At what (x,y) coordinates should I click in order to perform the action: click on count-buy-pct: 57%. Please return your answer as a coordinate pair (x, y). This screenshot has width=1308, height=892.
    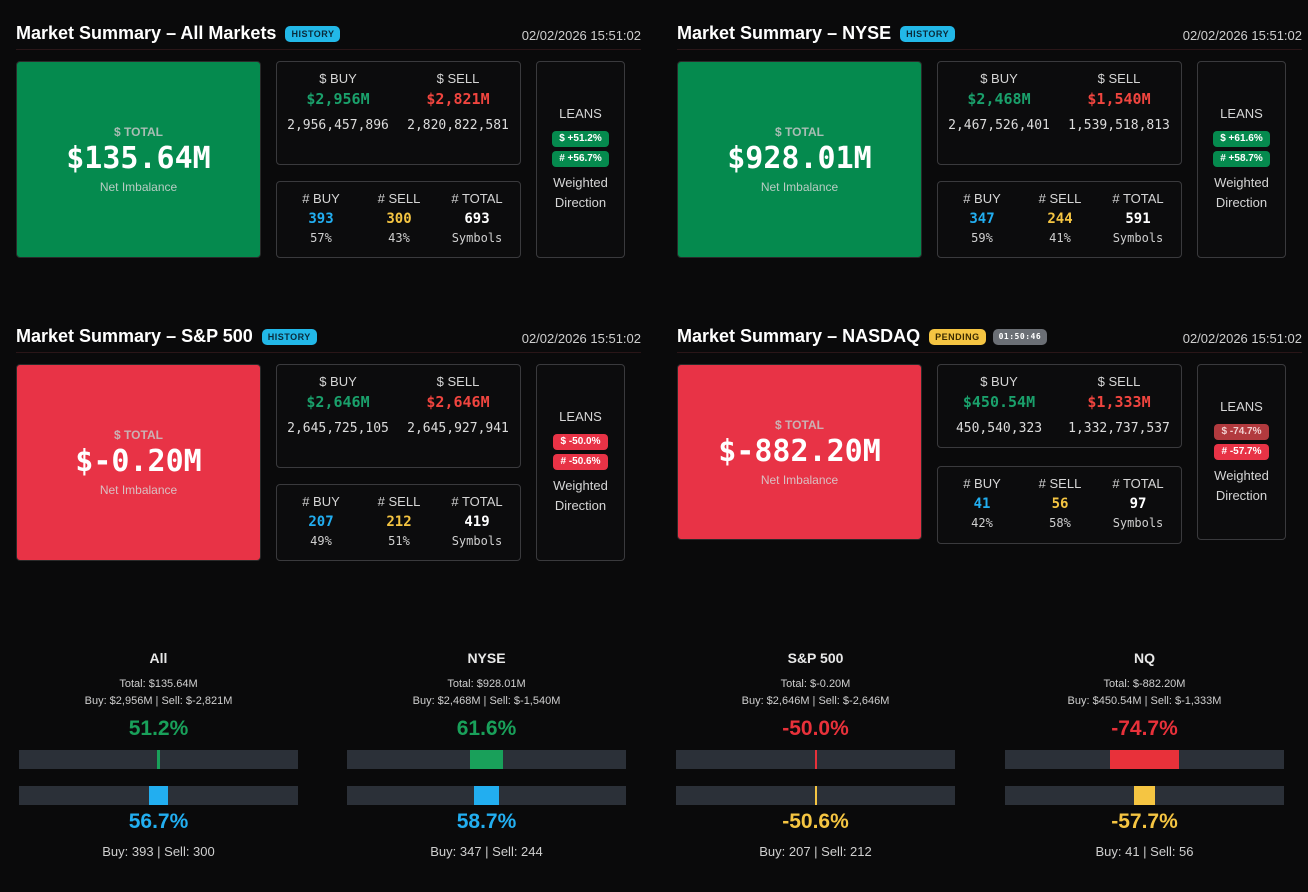
    Looking at the image, I should click on (321, 238).